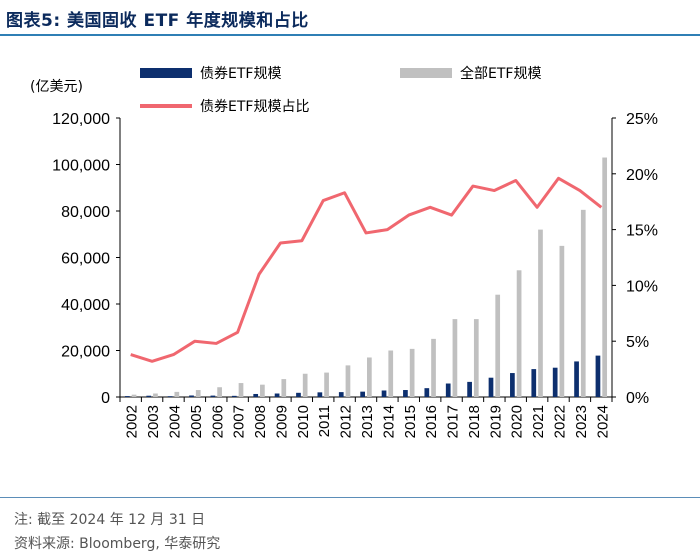  Describe the element at coordinates (105, 398) in the screenshot. I see `y-left-tick-label: 0` at that location.